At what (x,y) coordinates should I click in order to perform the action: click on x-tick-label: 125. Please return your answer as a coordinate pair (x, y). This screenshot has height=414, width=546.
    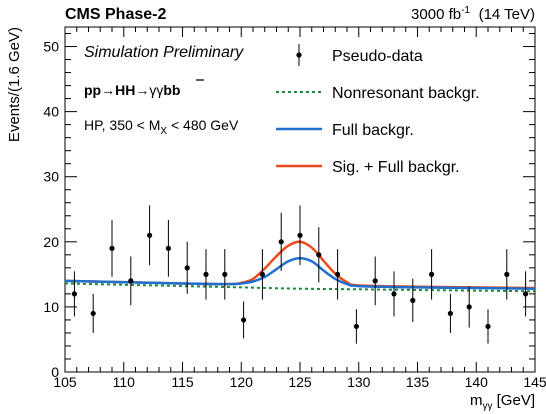
    Looking at the image, I should click on (300, 382).